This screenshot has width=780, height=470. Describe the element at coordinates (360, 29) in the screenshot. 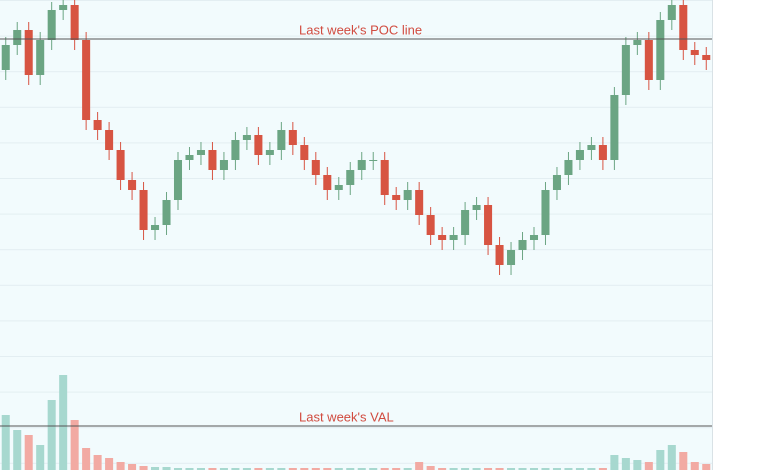

I see `reference-label: Last week's POC line` at that location.